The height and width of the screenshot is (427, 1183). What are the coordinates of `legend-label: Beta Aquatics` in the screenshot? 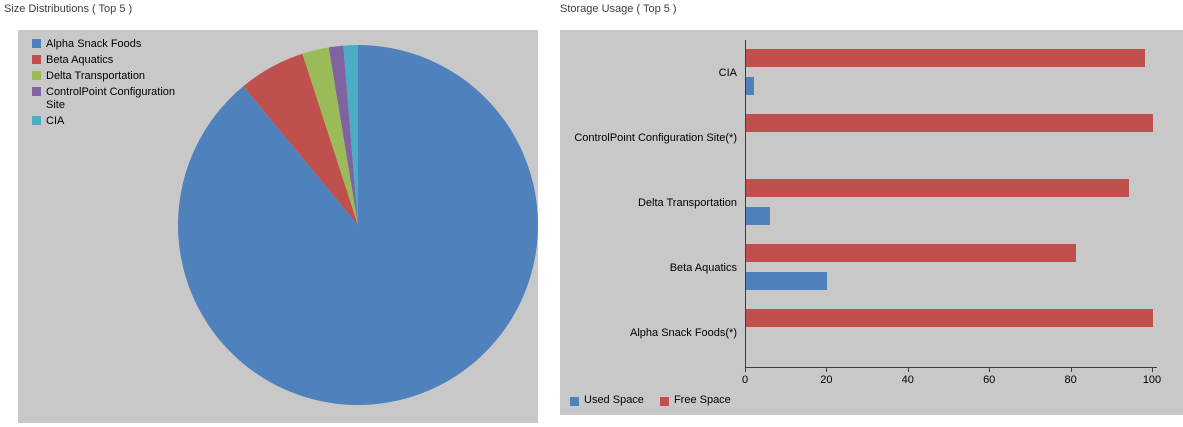 It's located at (80, 60).